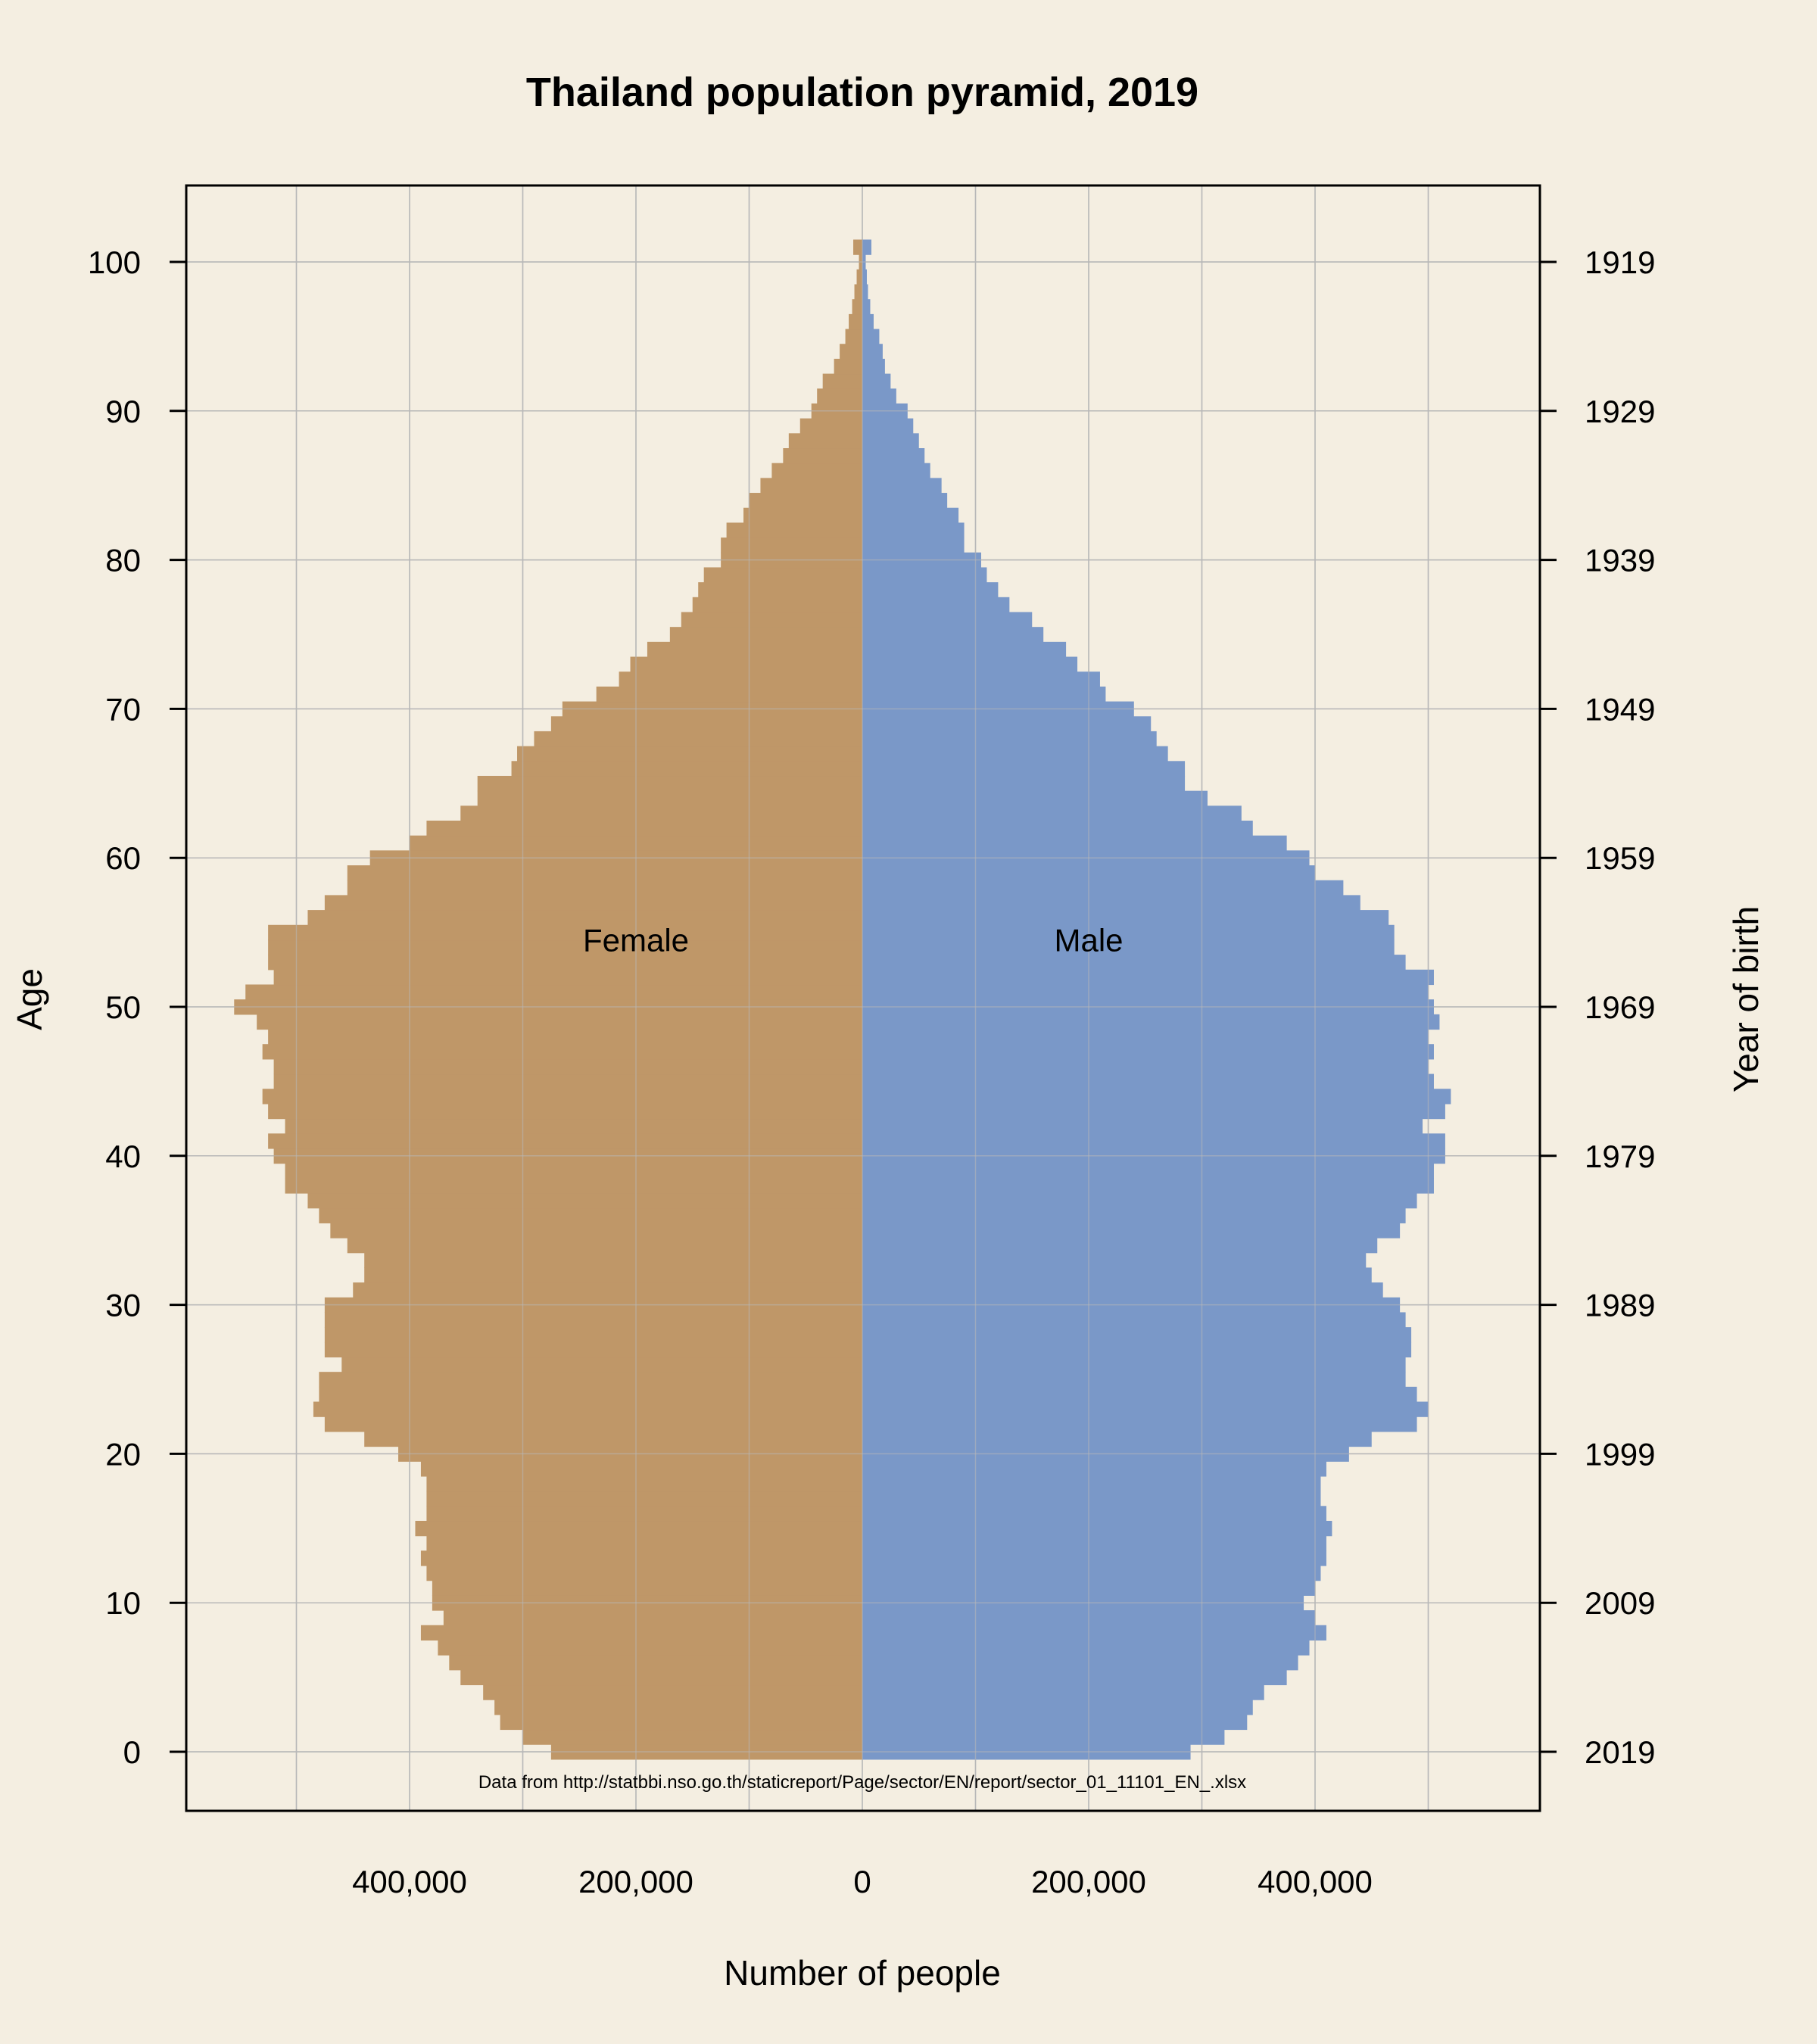 This screenshot has height=2044, width=1817. I want to click on x-tick-label: 400,000, so click(409, 1881).